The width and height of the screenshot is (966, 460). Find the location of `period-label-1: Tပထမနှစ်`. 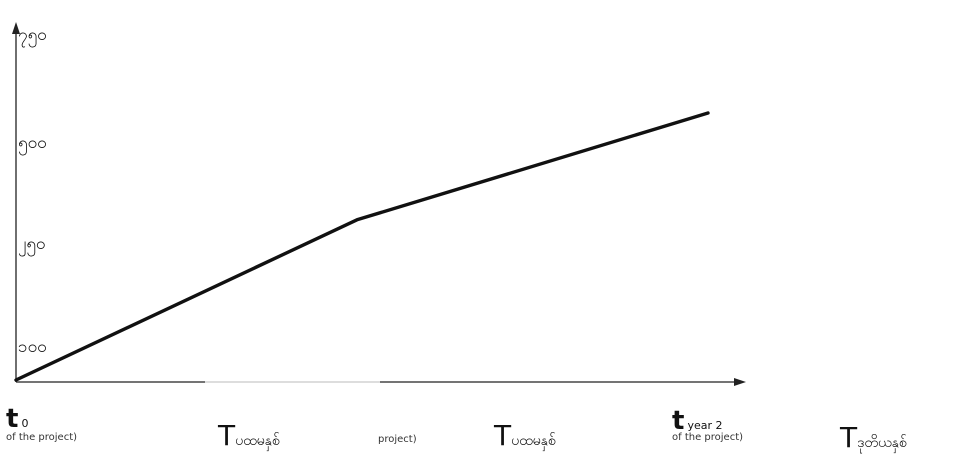

period-label-1: Tပထမနှစ် is located at coordinates (249, 435).